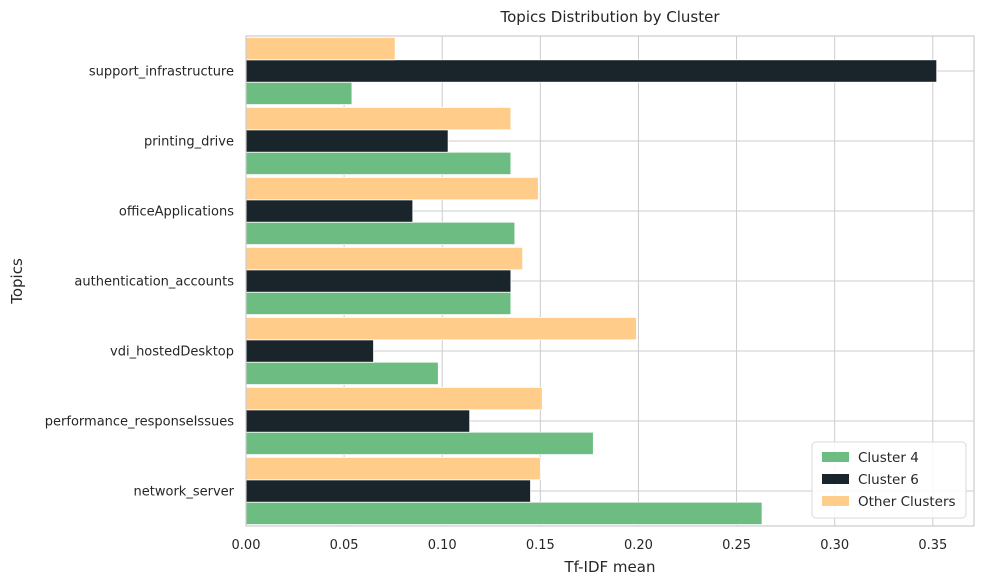  Describe the element at coordinates (393, 468) in the screenshot. I see `bar-other-clusters-network_server` at that location.